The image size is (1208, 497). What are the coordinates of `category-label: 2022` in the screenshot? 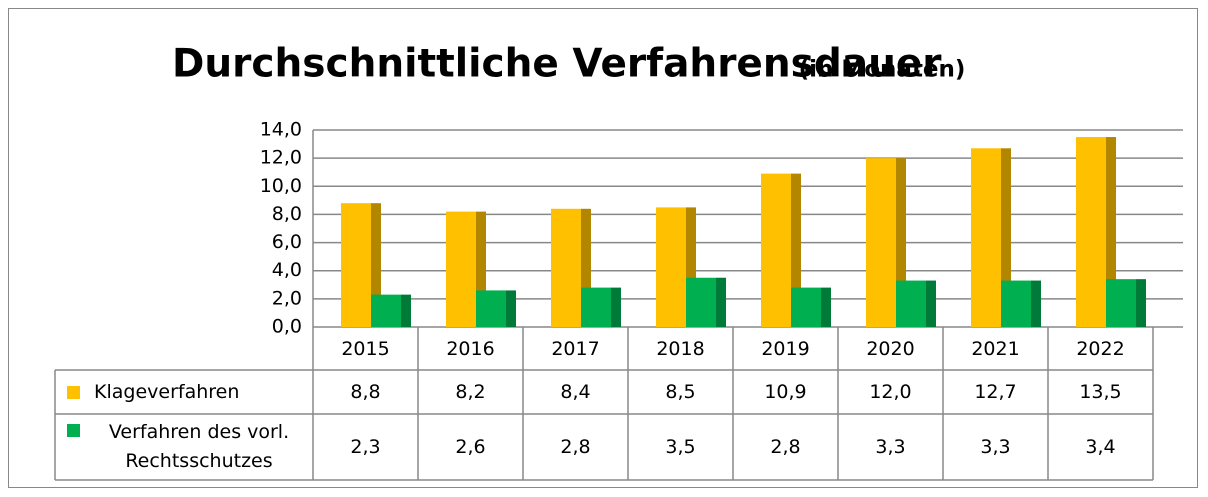 It's located at (1100, 348).